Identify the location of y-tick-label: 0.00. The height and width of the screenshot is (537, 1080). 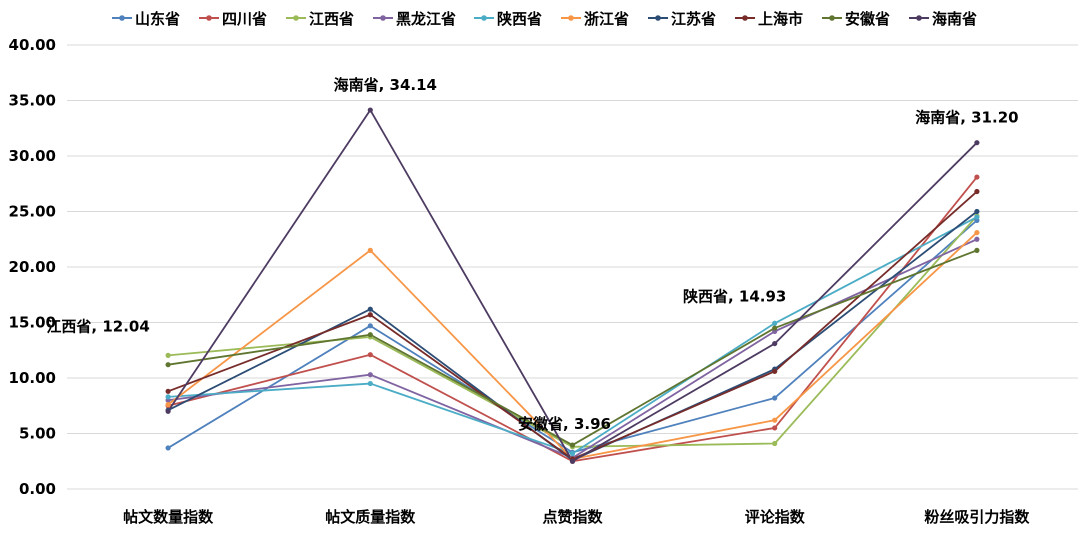
(37, 489).